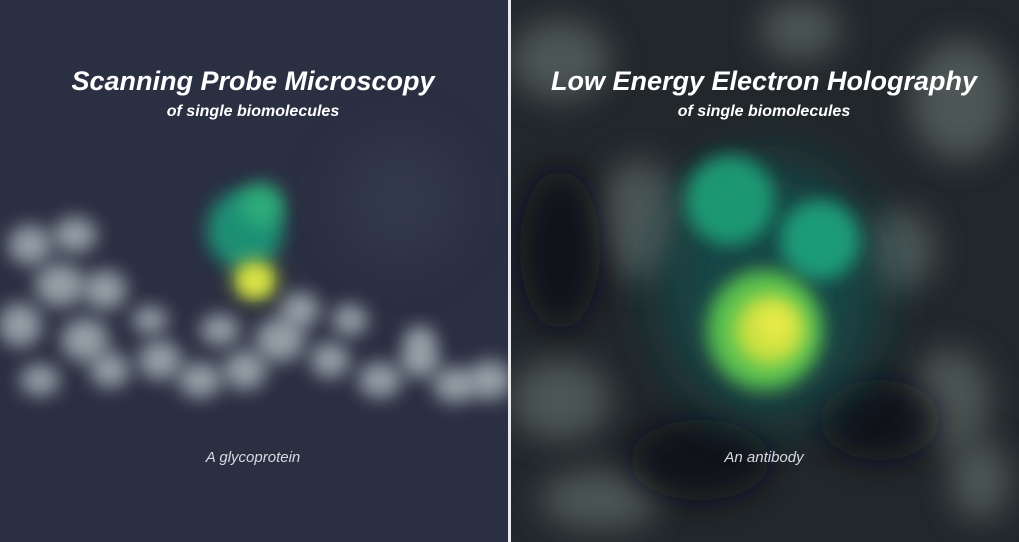  Describe the element at coordinates (764, 111) in the screenshot. I see `right-subtitle: of single biomolecules` at that location.